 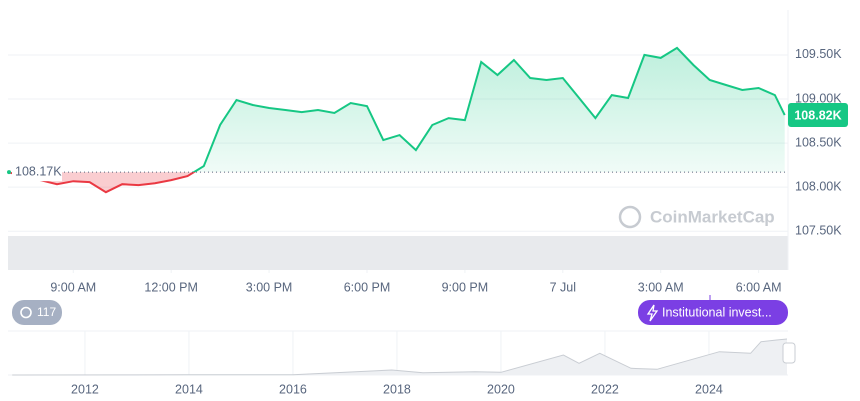 I want to click on volume-bars, so click(x=398, y=253).